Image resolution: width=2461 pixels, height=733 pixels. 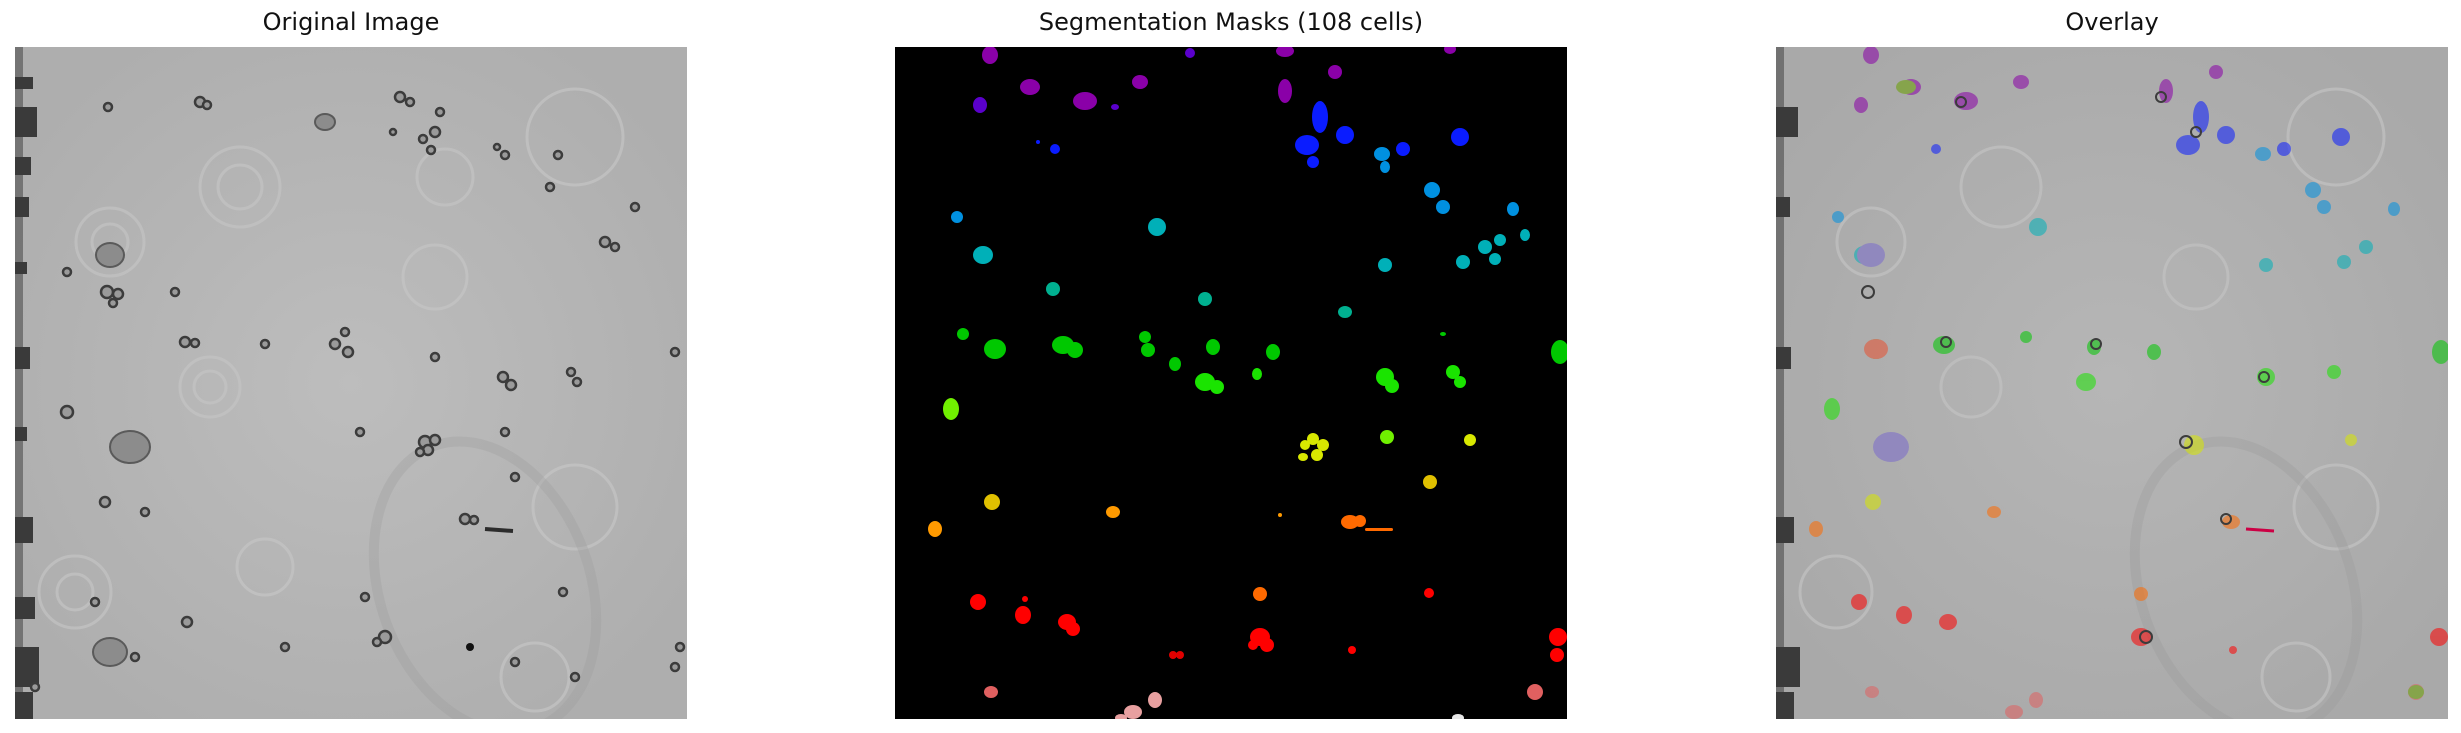 I want to click on panel-title-segmentation: Segmentation Masks (108 cells), so click(x=1231, y=22).